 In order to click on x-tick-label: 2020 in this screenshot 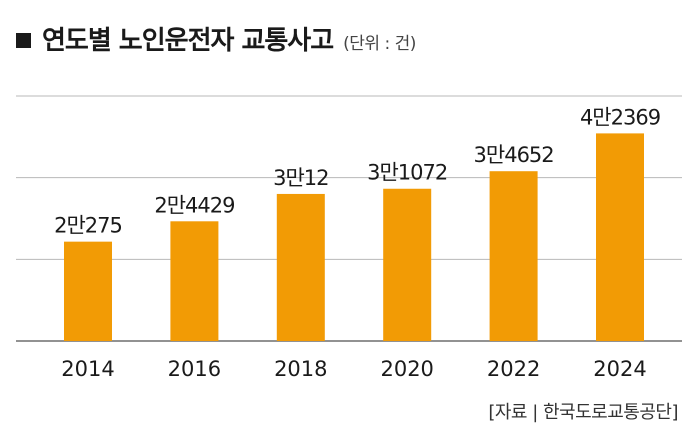, I will do `click(406, 369)`.